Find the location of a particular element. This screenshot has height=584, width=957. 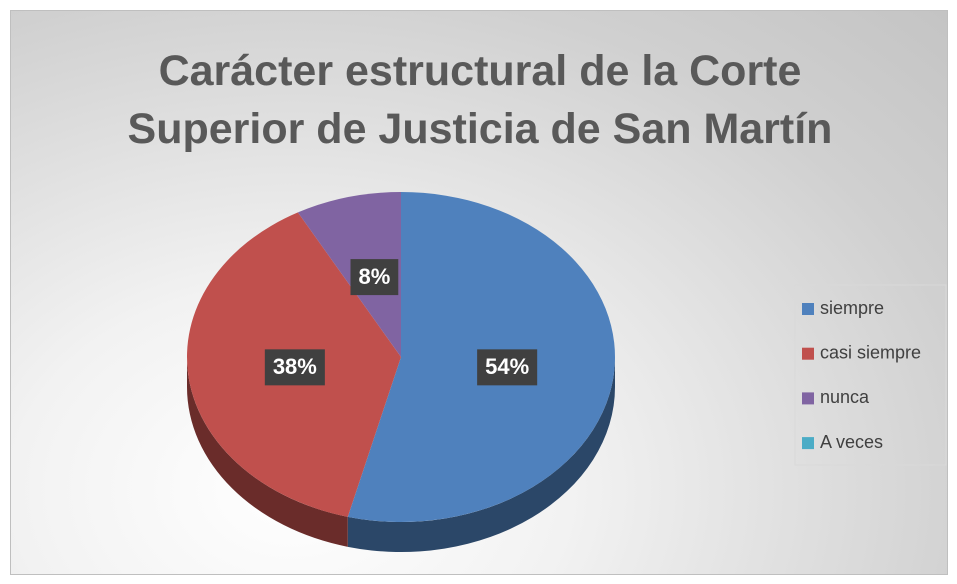

slice is located at coordinates (349, 274).